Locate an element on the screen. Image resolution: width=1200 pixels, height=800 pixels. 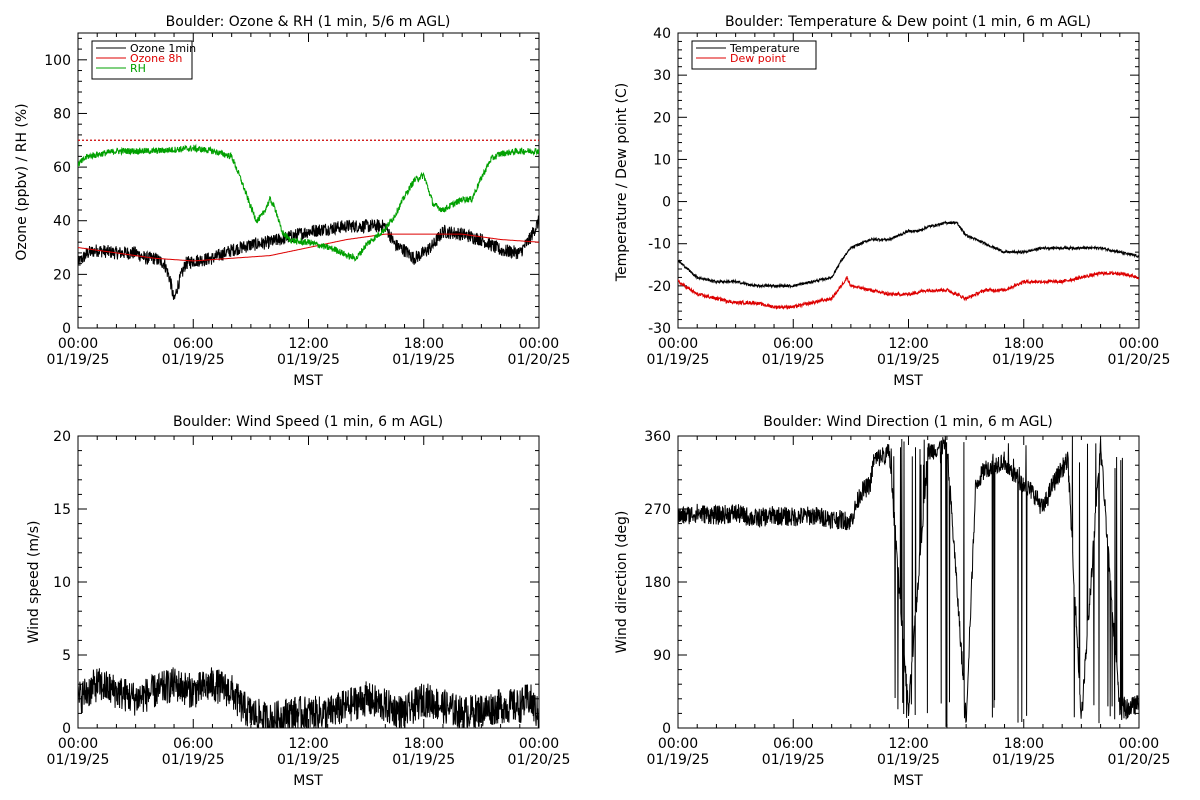
legend-label: Ozone 1min is located at coordinates (163, 48).